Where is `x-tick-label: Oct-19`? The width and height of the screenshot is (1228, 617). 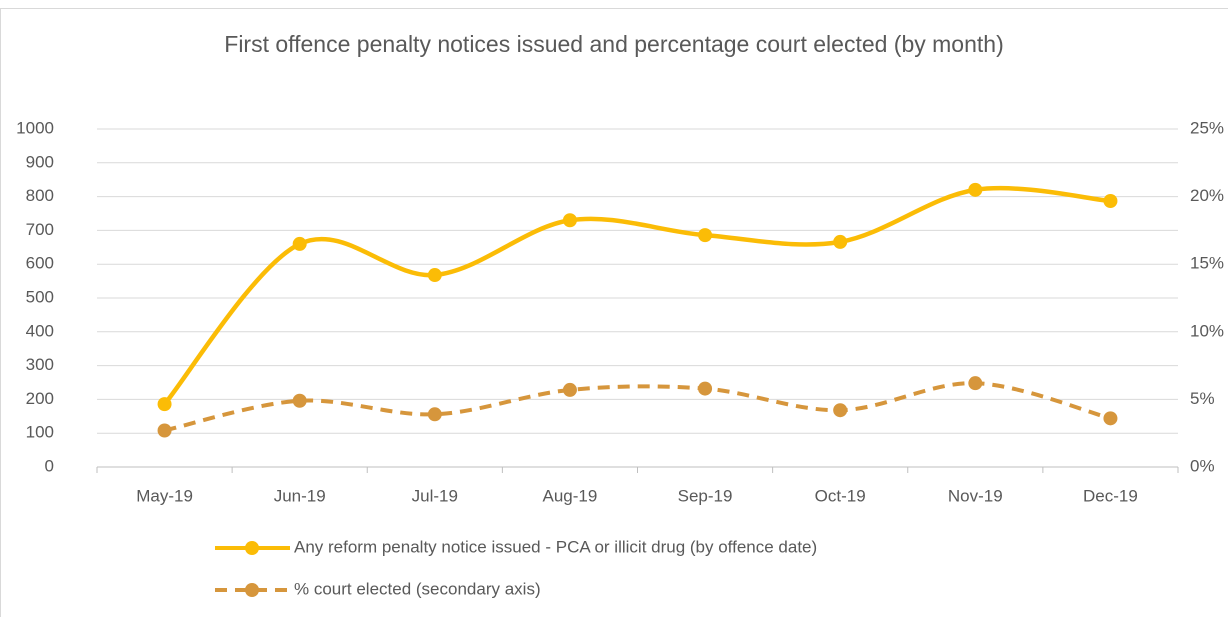
x-tick-label: Oct-19 is located at coordinates (840, 495).